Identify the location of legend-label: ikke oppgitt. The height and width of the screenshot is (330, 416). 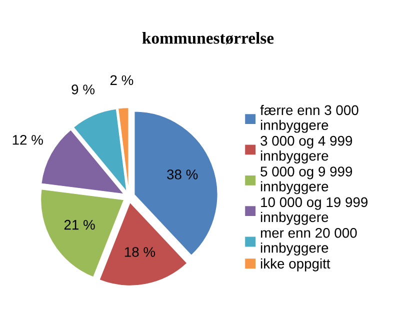
(295, 265).